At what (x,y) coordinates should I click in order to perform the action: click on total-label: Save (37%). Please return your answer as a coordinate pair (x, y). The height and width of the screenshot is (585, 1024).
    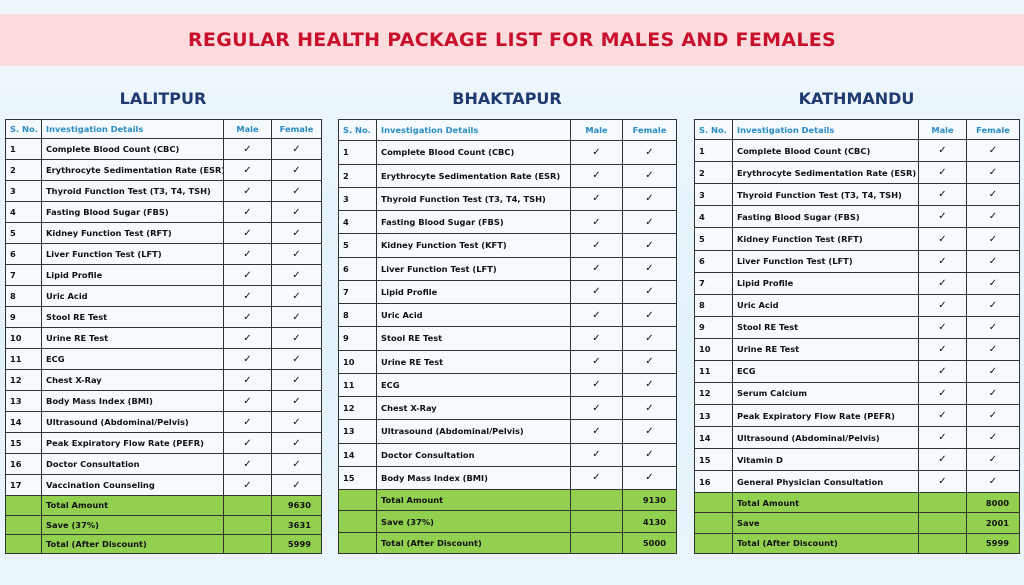
    Looking at the image, I should click on (473, 521).